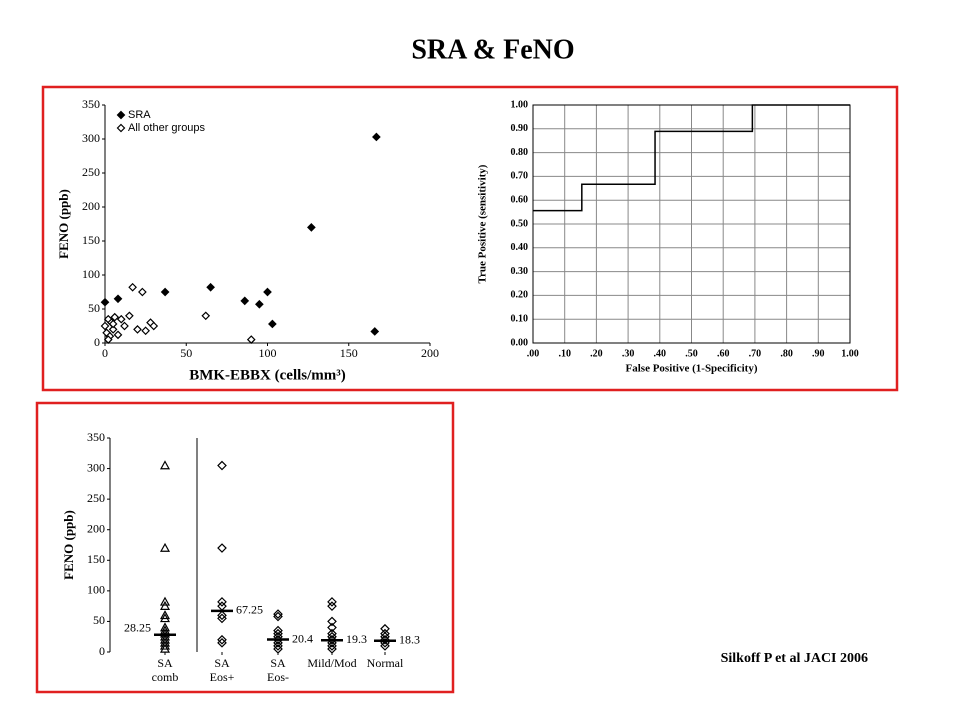 The image size is (960, 720). Describe the element at coordinates (68, 545) in the screenshot. I see `y-axis-label: FENO (ppb)` at that location.